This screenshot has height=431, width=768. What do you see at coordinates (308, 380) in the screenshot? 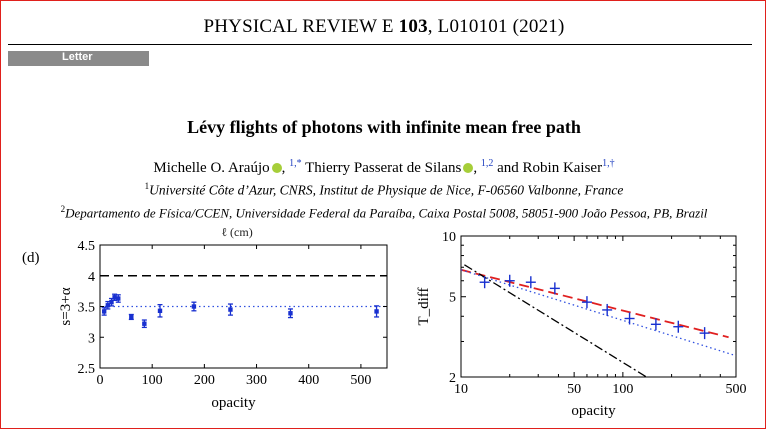
I see `x-tick-label: 400` at bounding box center [308, 380].